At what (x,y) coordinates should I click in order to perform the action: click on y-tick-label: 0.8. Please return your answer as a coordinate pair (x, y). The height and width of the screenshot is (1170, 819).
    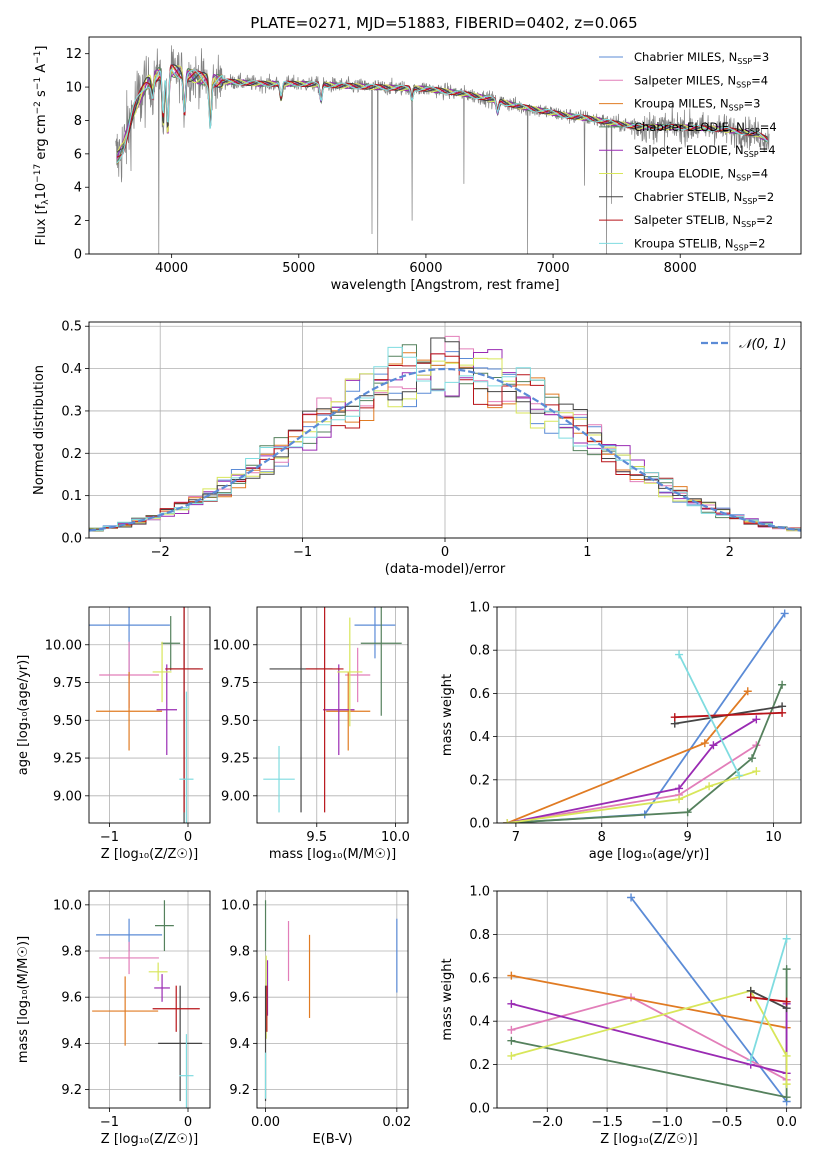
    Looking at the image, I should click on (479, 651).